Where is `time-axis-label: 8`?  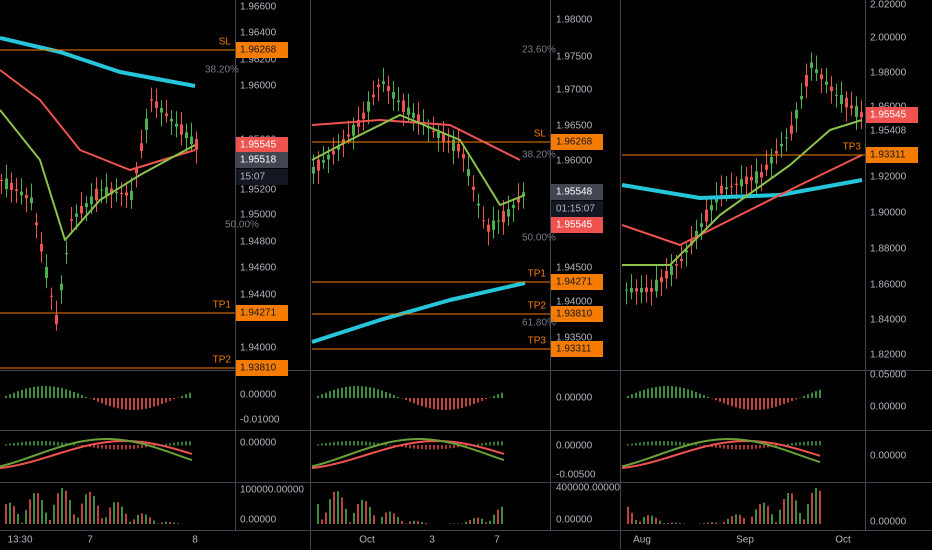
time-axis-label: 8 is located at coordinates (195, 540).